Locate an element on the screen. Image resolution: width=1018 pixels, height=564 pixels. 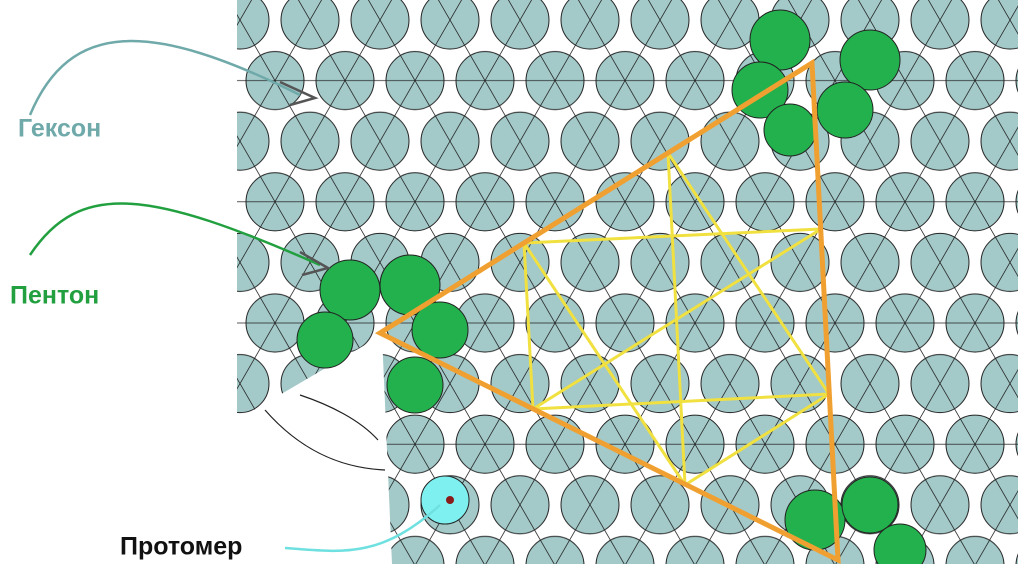
penton-label: Пентон is located at coordinates (54, 296).